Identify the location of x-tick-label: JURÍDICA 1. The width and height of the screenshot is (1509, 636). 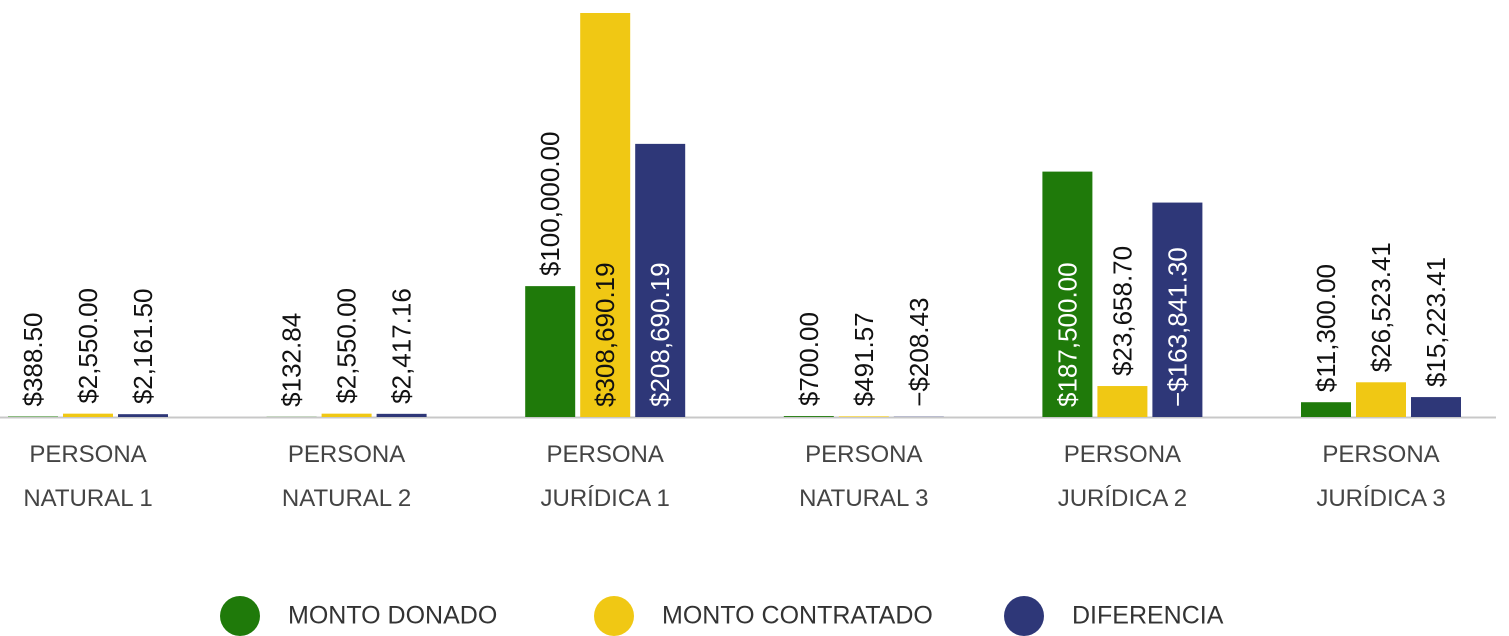
(605, 498).